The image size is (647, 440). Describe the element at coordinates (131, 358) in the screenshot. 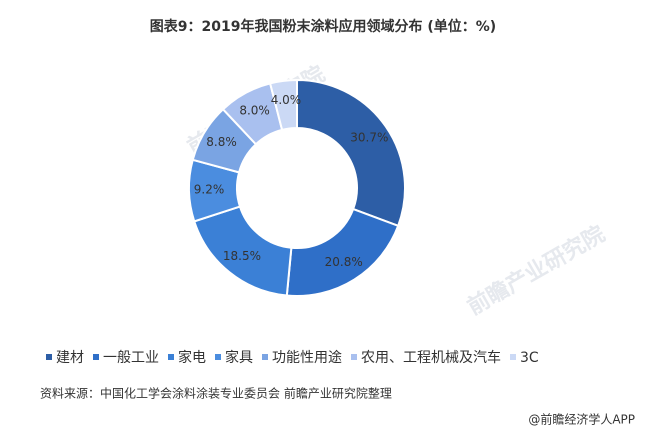

I see `legend-label: 一般工业` at that location.